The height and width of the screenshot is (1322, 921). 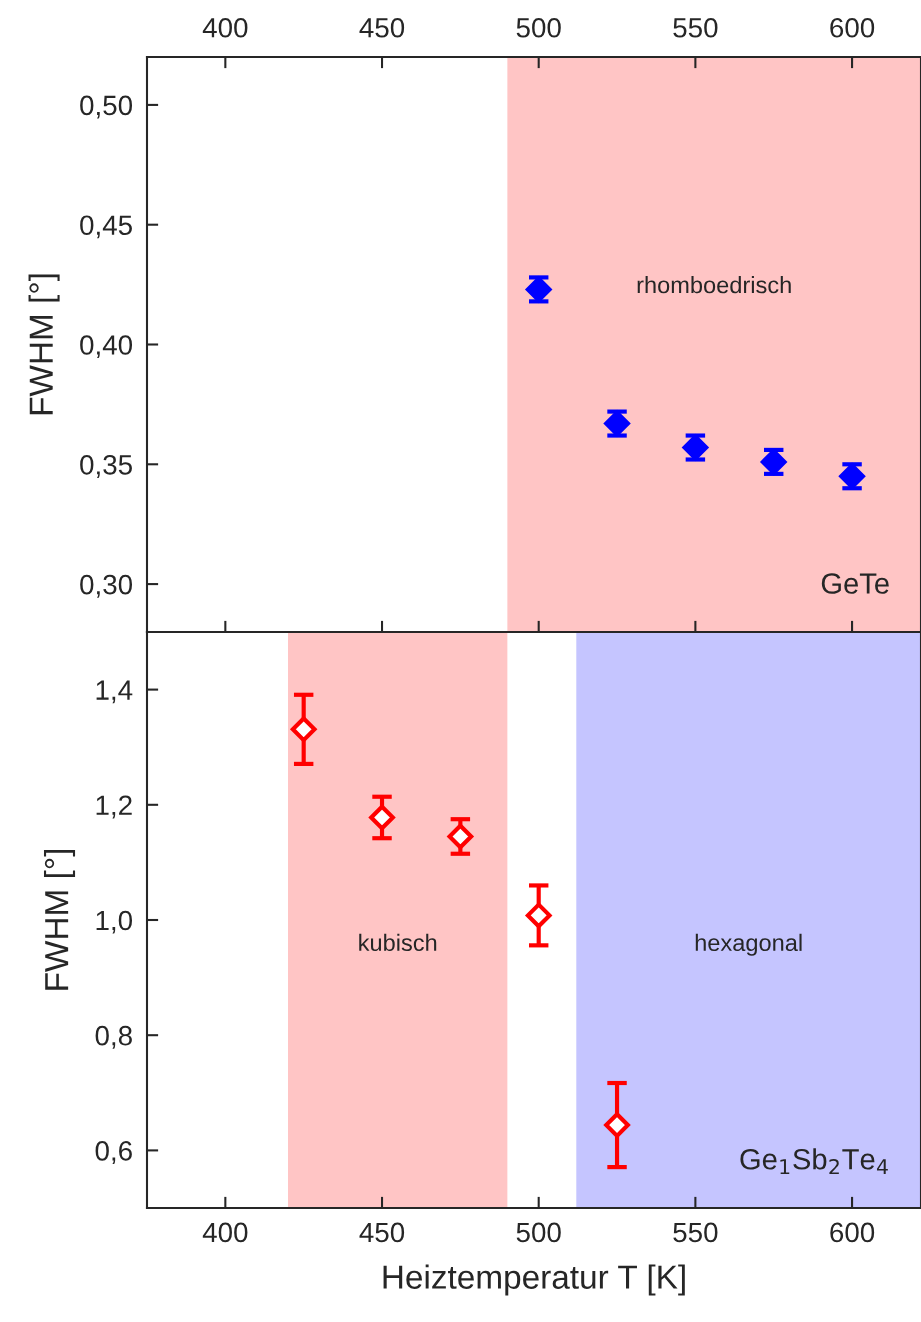 I want to click on y-tick-label: 1,0, so click(x=114, y=922).